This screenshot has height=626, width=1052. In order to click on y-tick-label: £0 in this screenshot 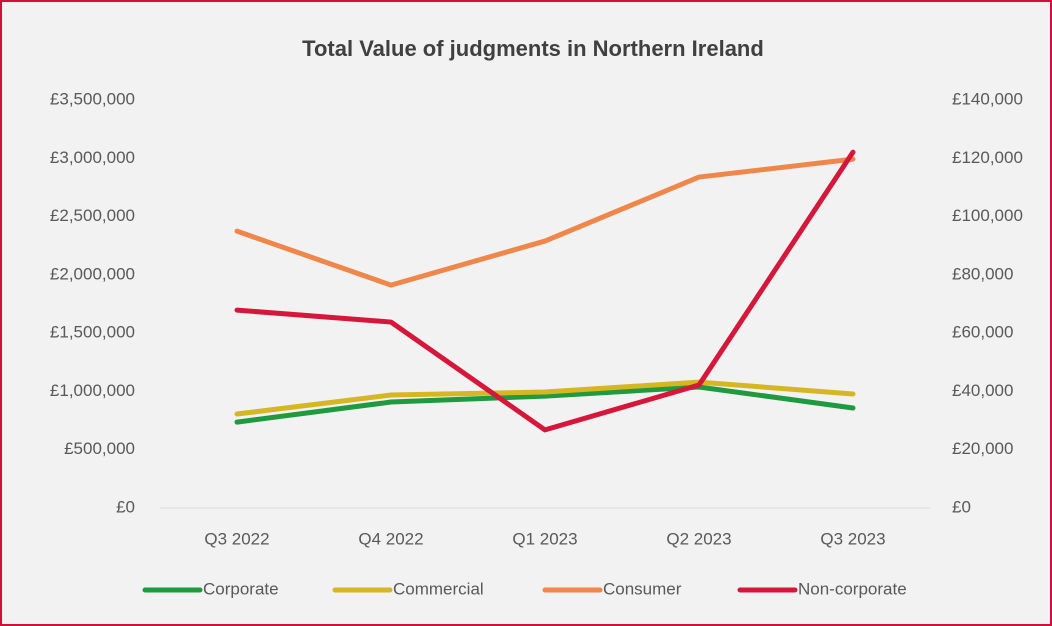, I will do `click(125, 506)`.